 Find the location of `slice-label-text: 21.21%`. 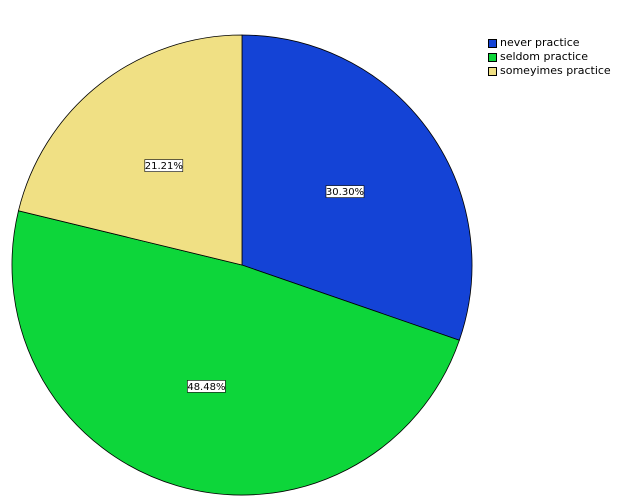

slice-label-text: 21.21% is located at coordinates (164, 166).